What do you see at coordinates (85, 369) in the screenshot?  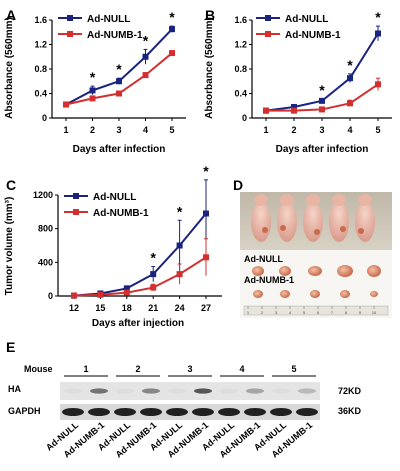 I see `mouse-number: 1` at bounding box center [85, 369].